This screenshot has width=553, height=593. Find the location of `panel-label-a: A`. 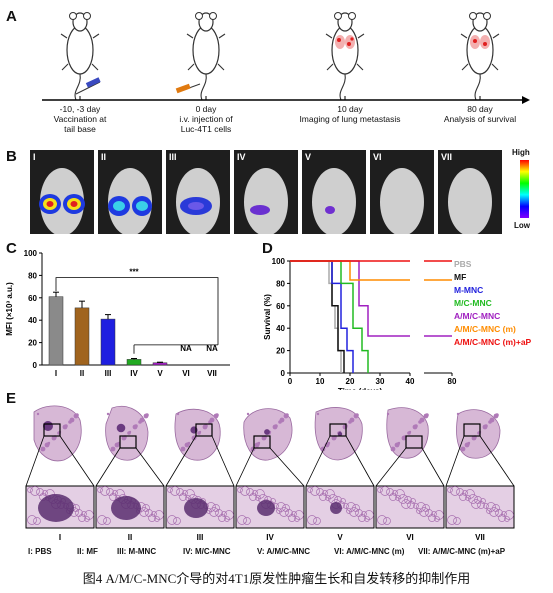

panel-label-a: A is located at coordinates (11, 16).